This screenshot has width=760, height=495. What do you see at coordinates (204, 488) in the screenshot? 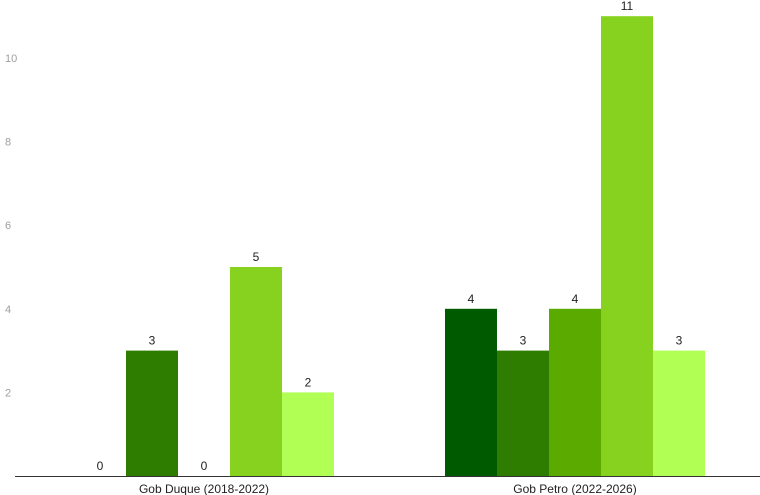
I see `x-category-label: Gob Duque (2018-2022)` at bounding box center [204, 488].